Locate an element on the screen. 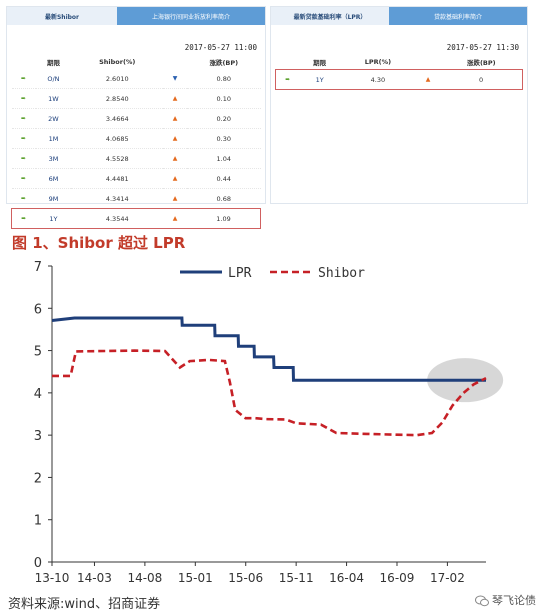 Image resolution: width=550 pixels, height=612 pixels. row-change: 1.04 is located at coordinates (224, 158).